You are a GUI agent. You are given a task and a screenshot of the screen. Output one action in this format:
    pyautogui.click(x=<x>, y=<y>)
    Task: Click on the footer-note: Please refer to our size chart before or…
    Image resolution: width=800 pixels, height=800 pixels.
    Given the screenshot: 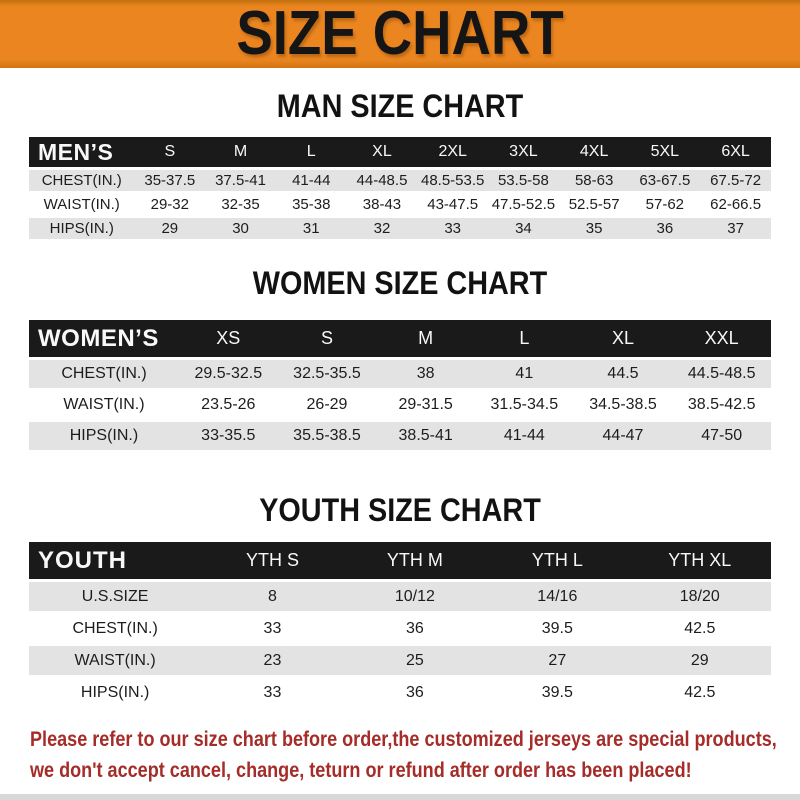 What is the action you would take?
    pyautogui.click(x=415, y=755)
    